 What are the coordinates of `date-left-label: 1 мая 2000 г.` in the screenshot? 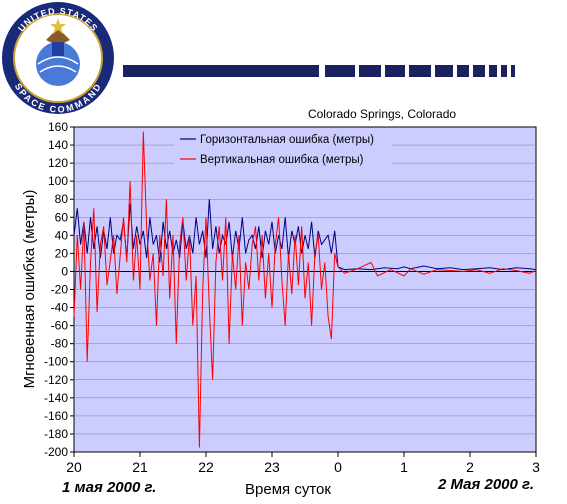 It's located at (109, 487).